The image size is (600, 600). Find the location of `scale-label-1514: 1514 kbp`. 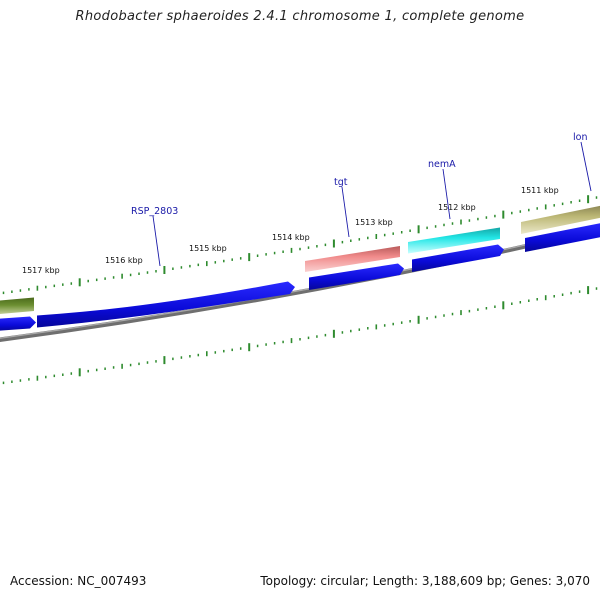

scale-label-1514: 1514 kbp is located at coordinates (291, 237).